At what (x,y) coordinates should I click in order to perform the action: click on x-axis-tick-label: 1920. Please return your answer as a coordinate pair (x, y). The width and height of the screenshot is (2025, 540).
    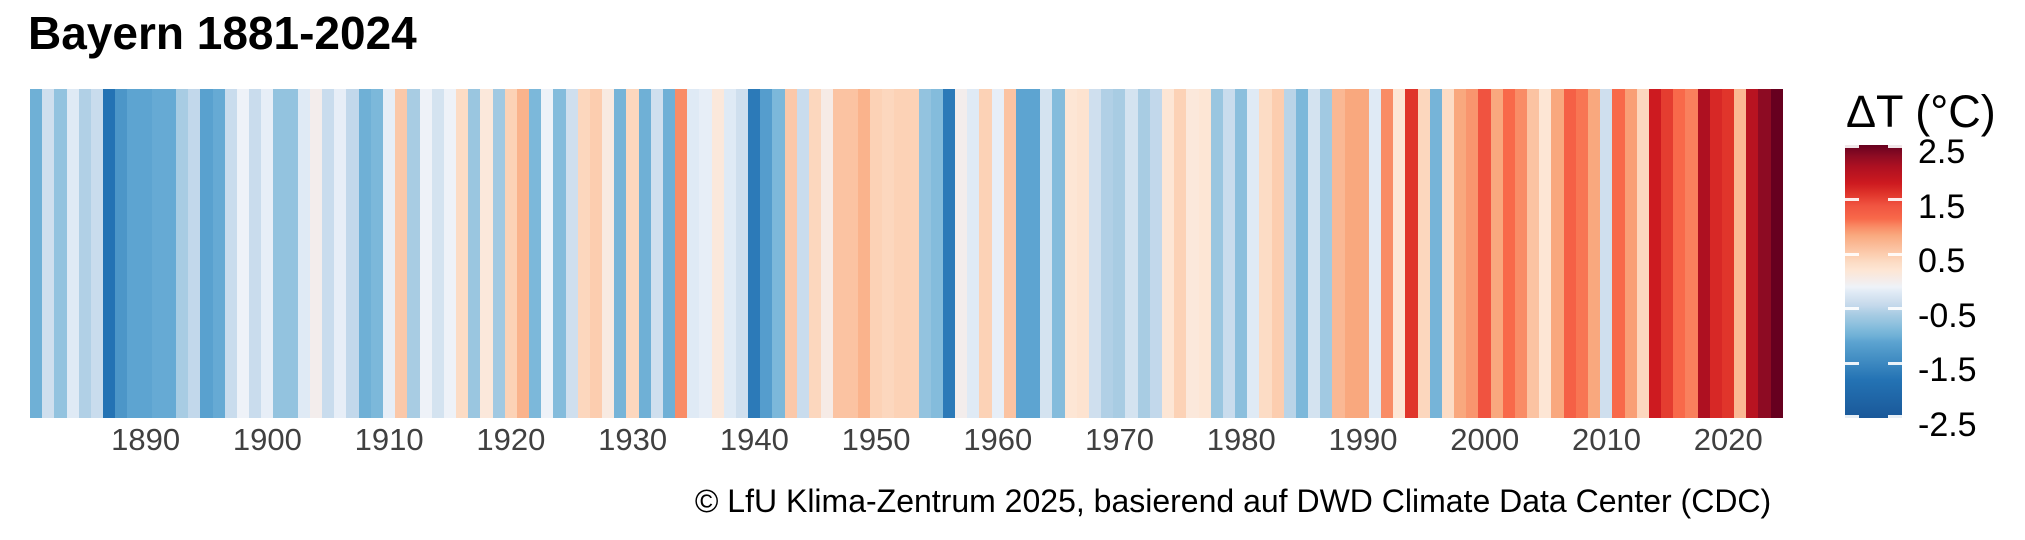
    Looking at the image, I should click on (511, 439).